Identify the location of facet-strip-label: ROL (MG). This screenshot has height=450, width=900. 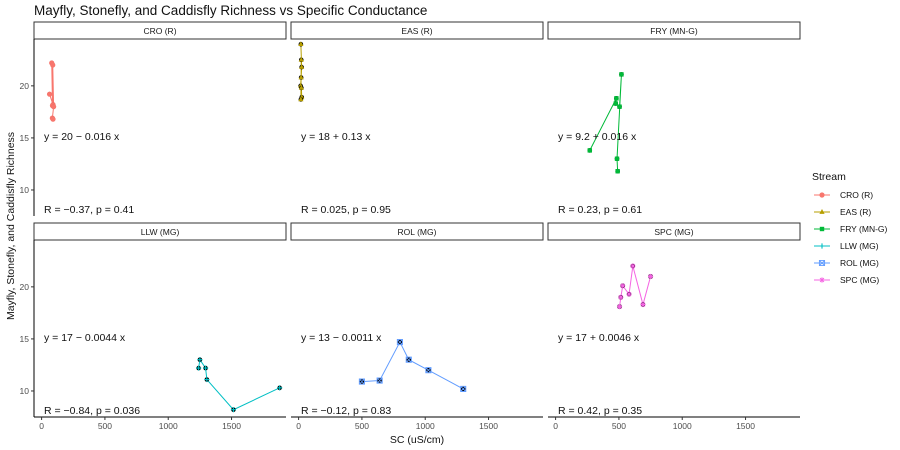
(417, 232).